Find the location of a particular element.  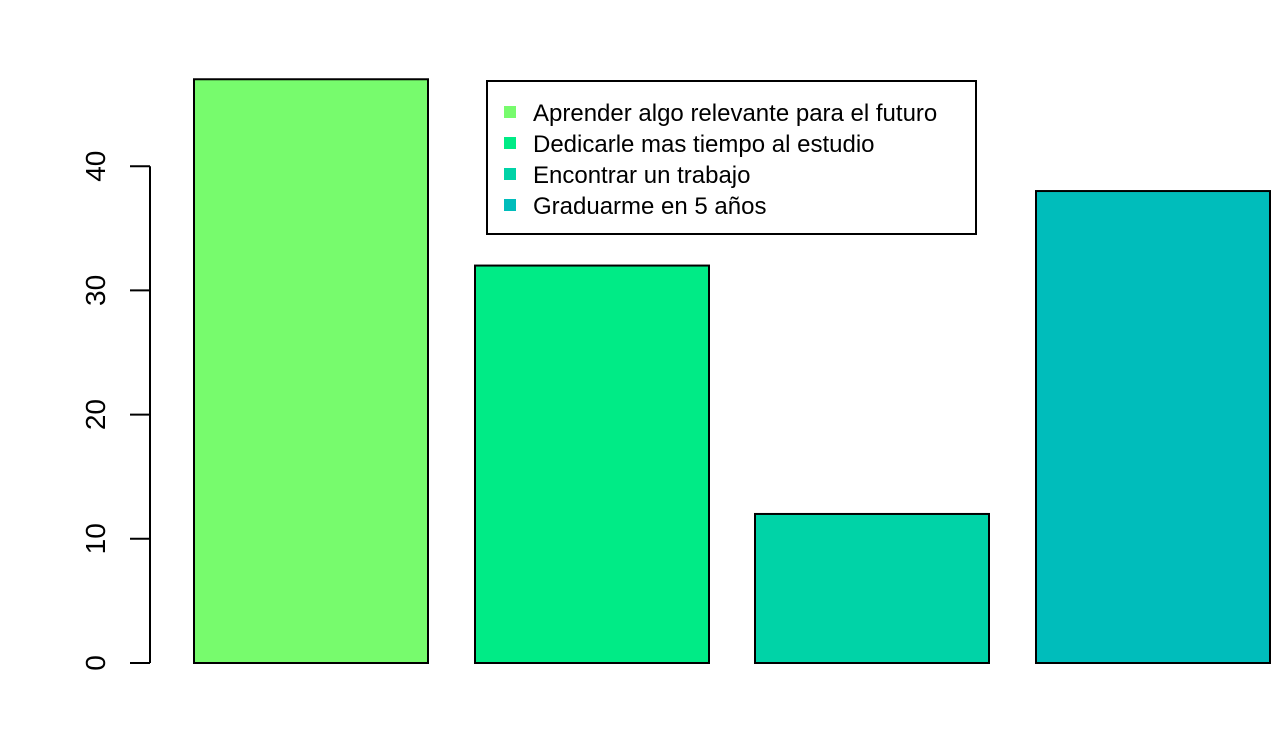

y-axis: 0 10 20 30 40 is located at coordinates (115, 411).